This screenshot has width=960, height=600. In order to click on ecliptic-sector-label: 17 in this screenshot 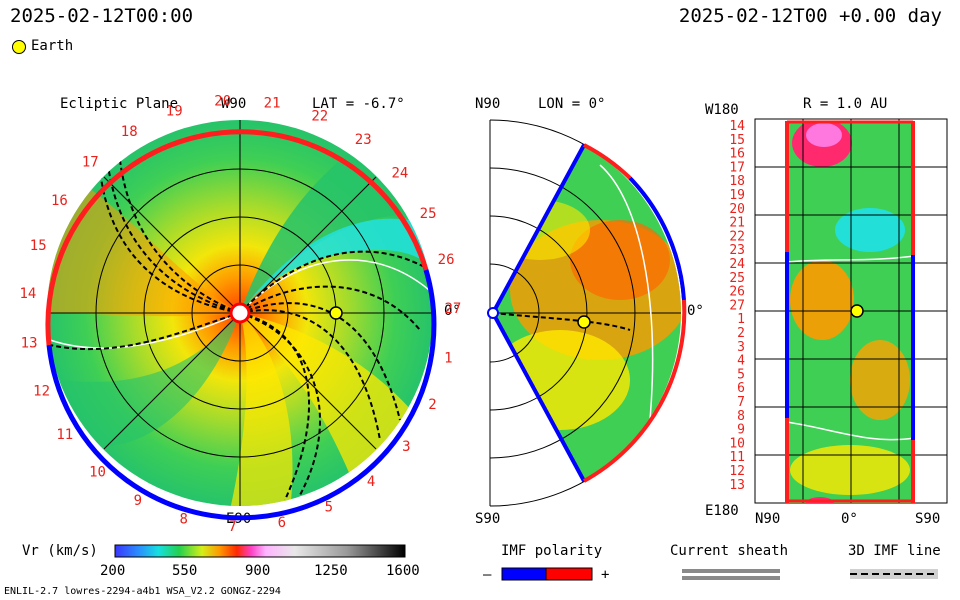, I will do `click(90, 163)`.